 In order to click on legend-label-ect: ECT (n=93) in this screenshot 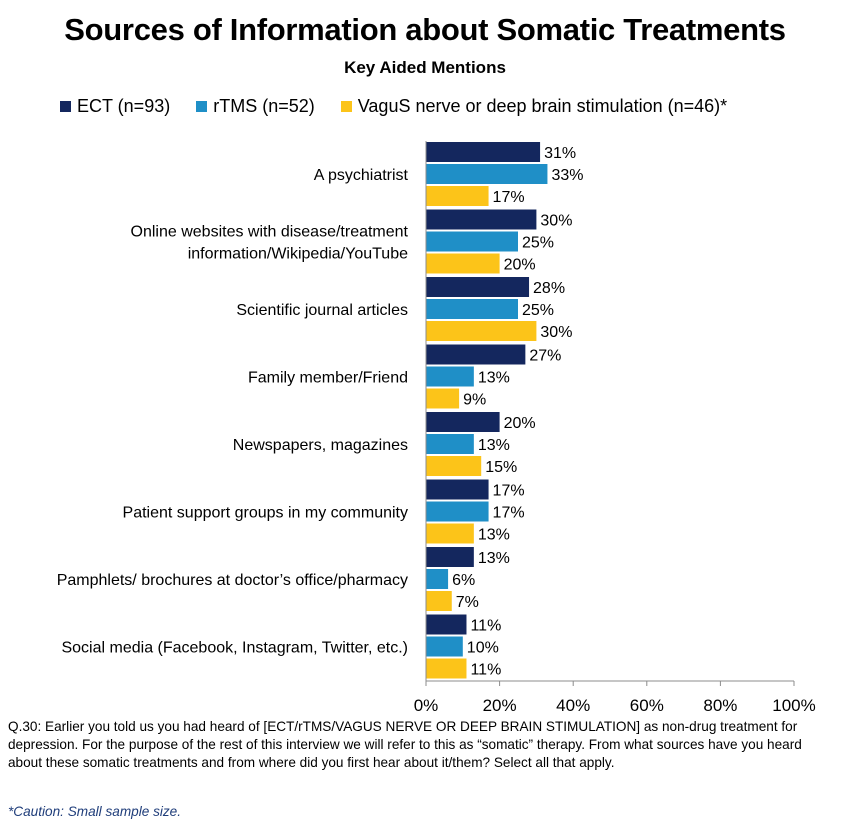, I will do `click(124, 106)`.